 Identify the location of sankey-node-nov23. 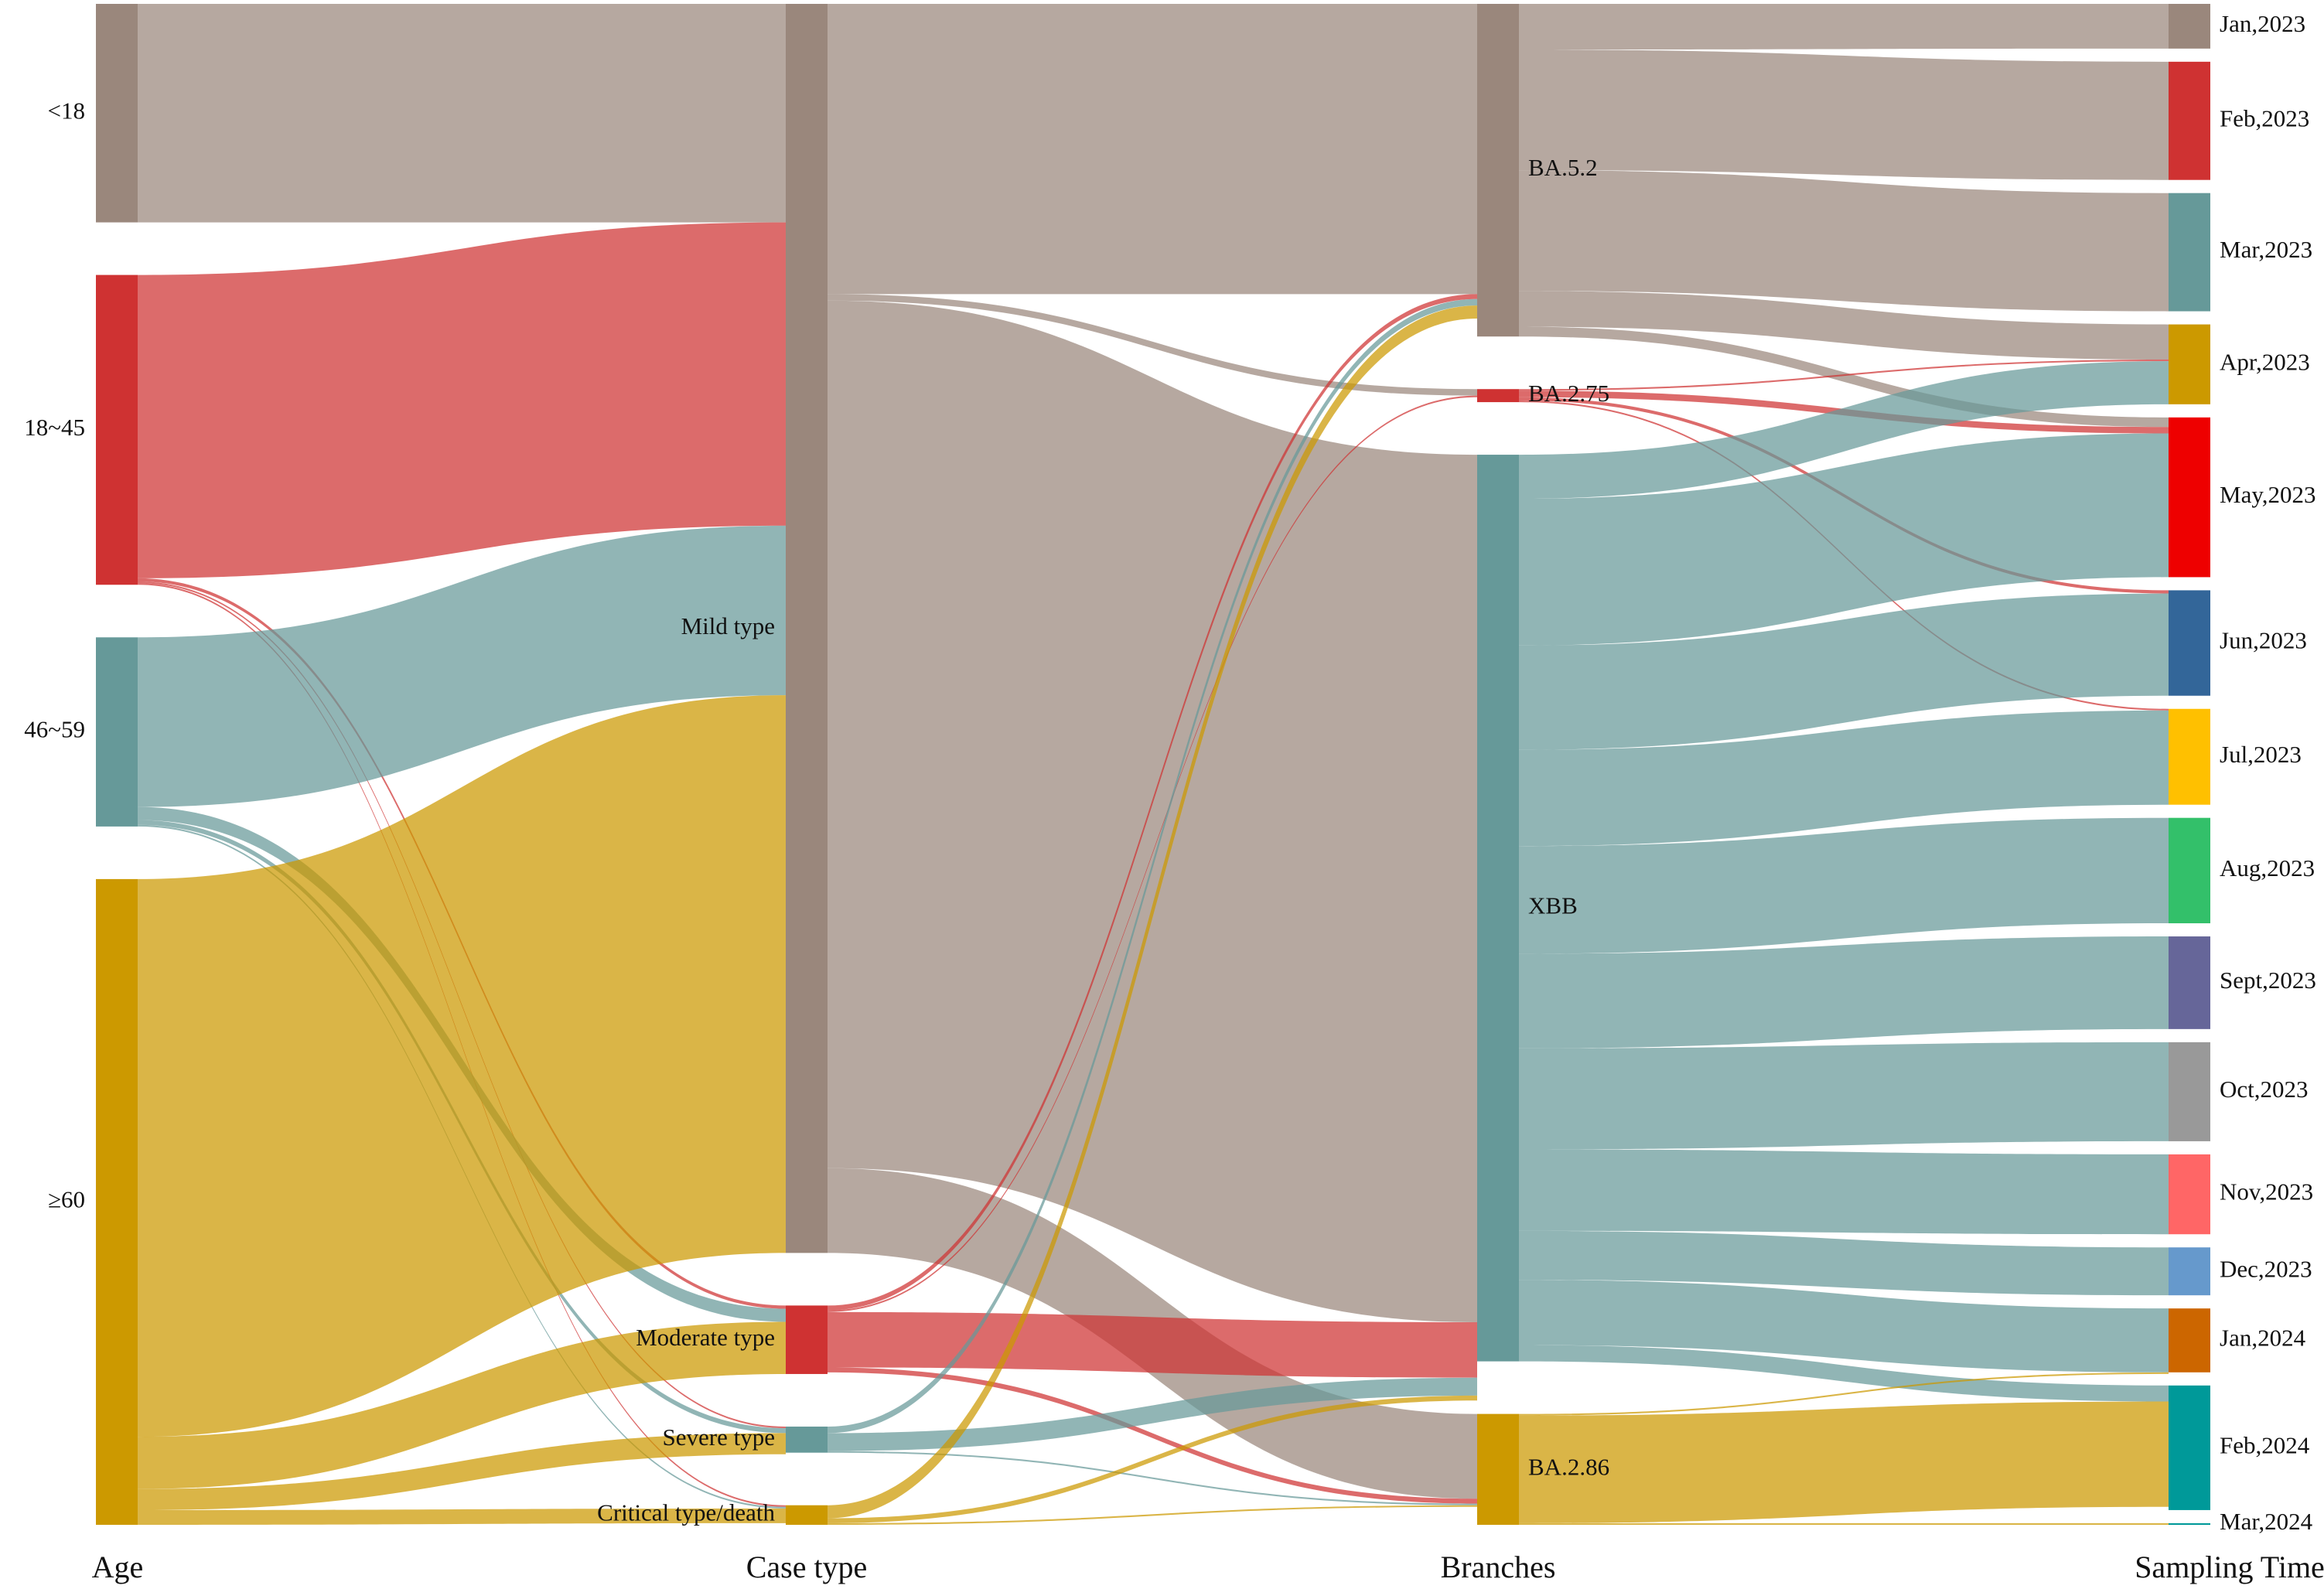
(2189, 1194).